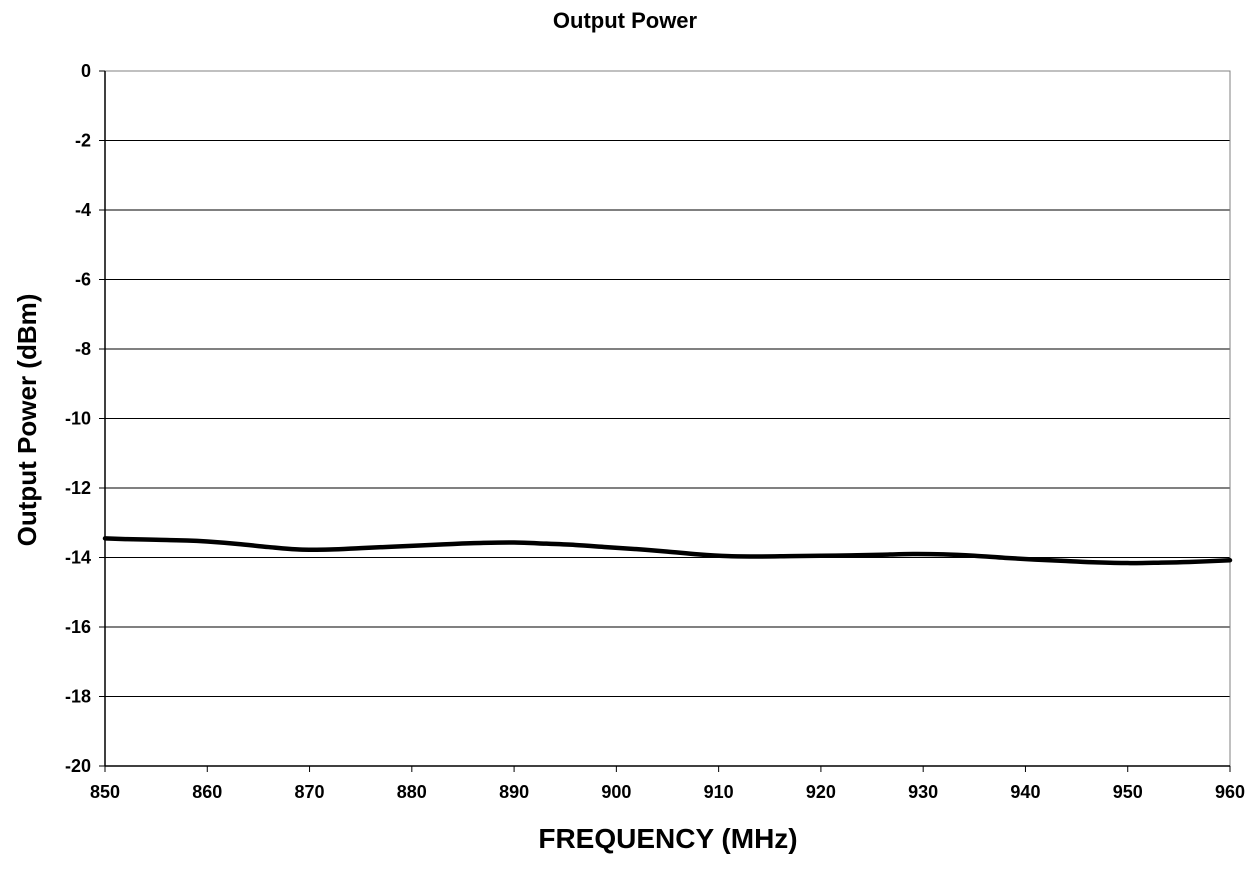 The width and height of the screenshot is (1260, 870). Describe the element at coordinates (83, 141) in the screenshot. I see `y-tick-label: -2` at that location.